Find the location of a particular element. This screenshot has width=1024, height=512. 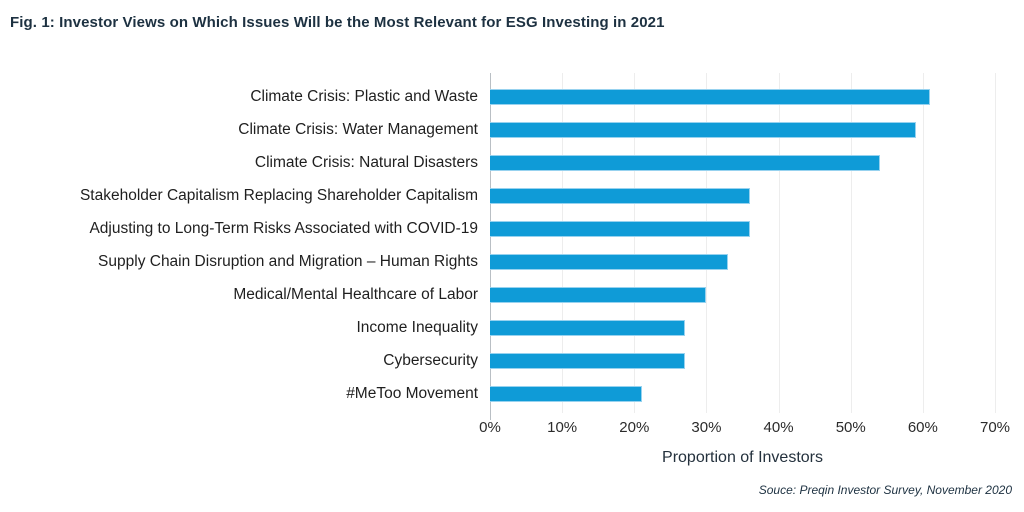

bar-row: #MeToo Movement is located at coordinates (497, 393).